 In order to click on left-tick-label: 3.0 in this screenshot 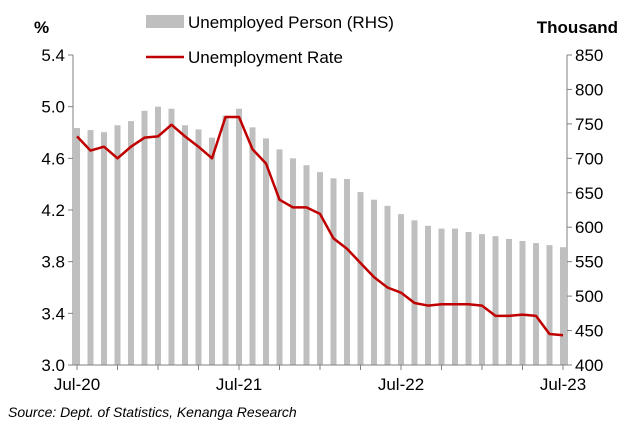, I will do `click(53, 365)`.